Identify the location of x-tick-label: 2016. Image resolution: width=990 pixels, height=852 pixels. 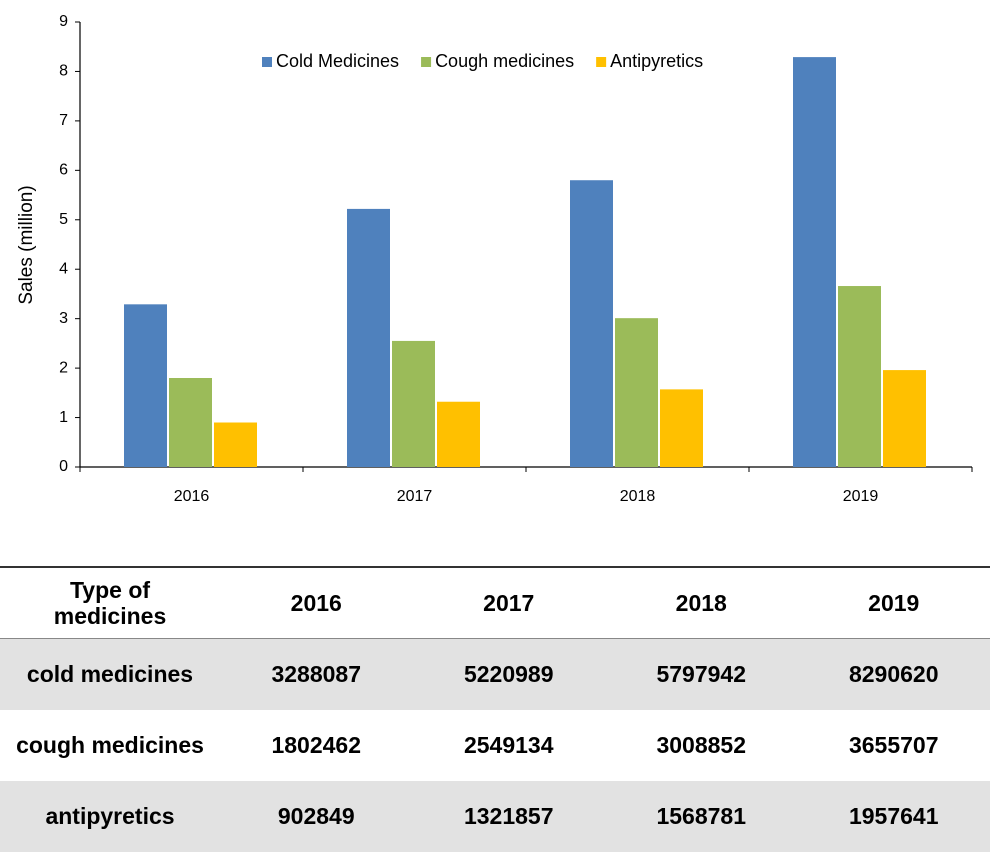
(192, 496).